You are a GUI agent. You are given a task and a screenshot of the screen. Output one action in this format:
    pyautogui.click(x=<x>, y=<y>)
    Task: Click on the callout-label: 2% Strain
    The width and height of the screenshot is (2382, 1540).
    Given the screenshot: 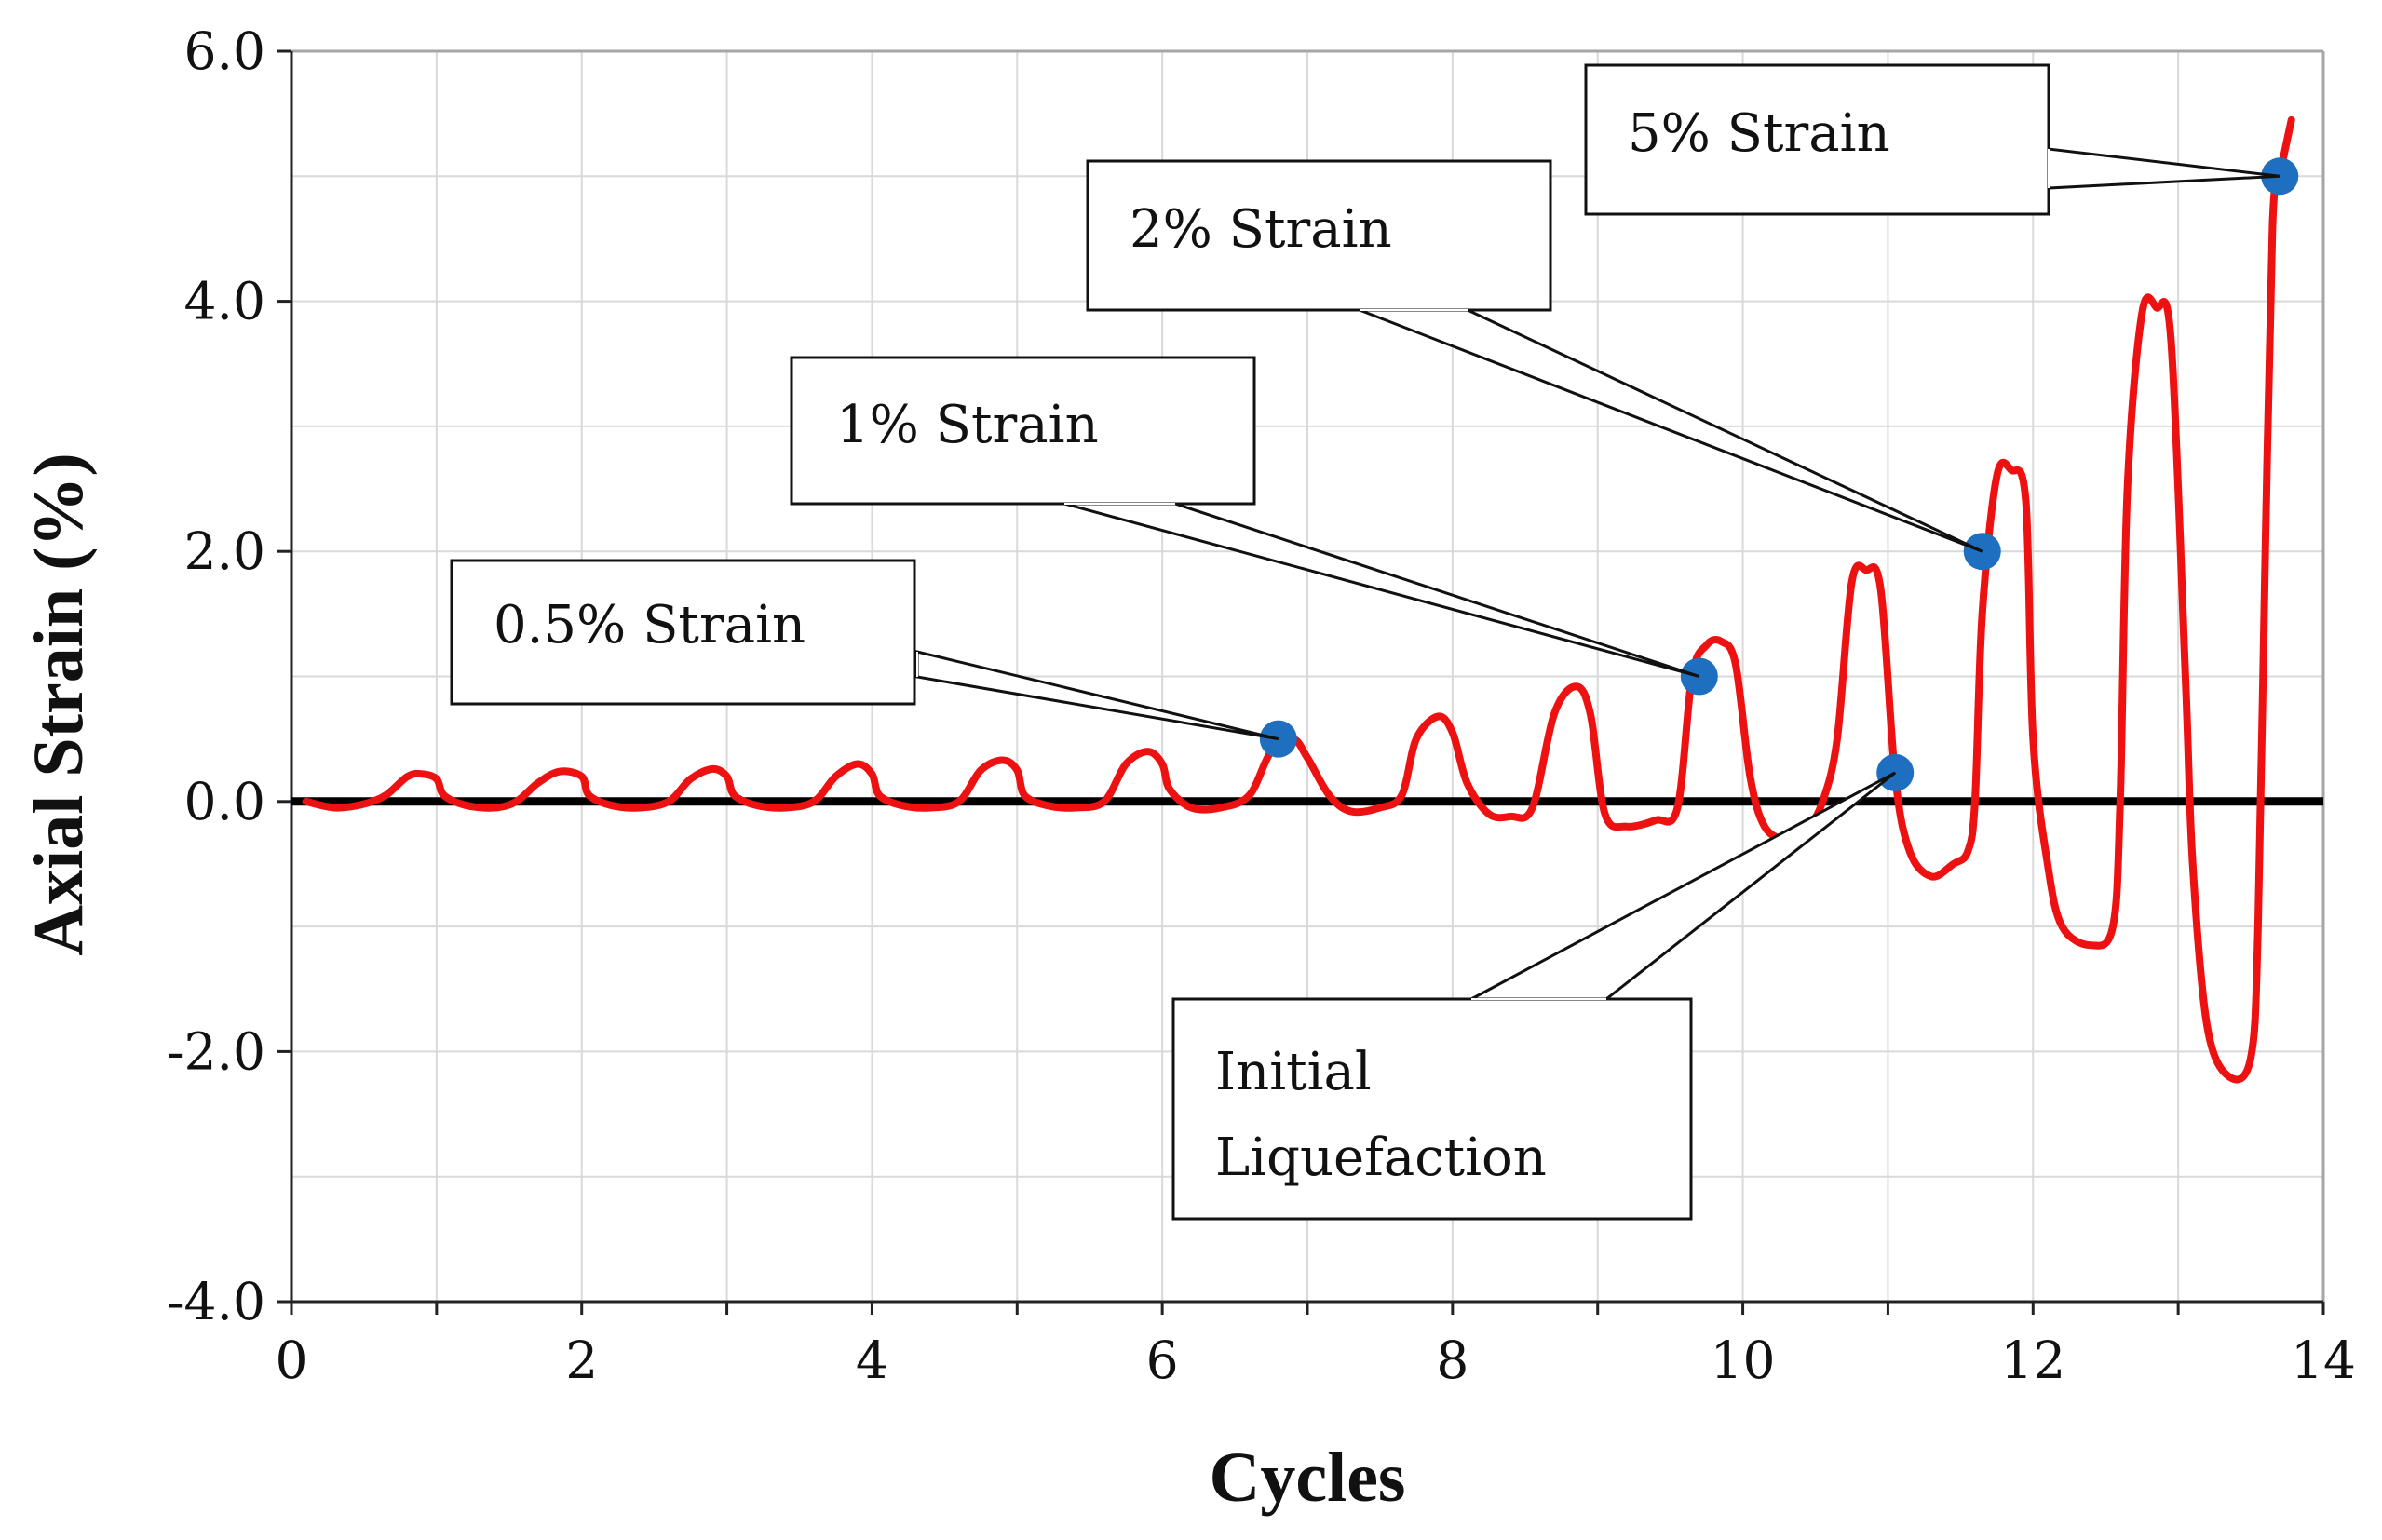 What is the action you would take?
    pyautogui.click(x=1261, y=230)
    